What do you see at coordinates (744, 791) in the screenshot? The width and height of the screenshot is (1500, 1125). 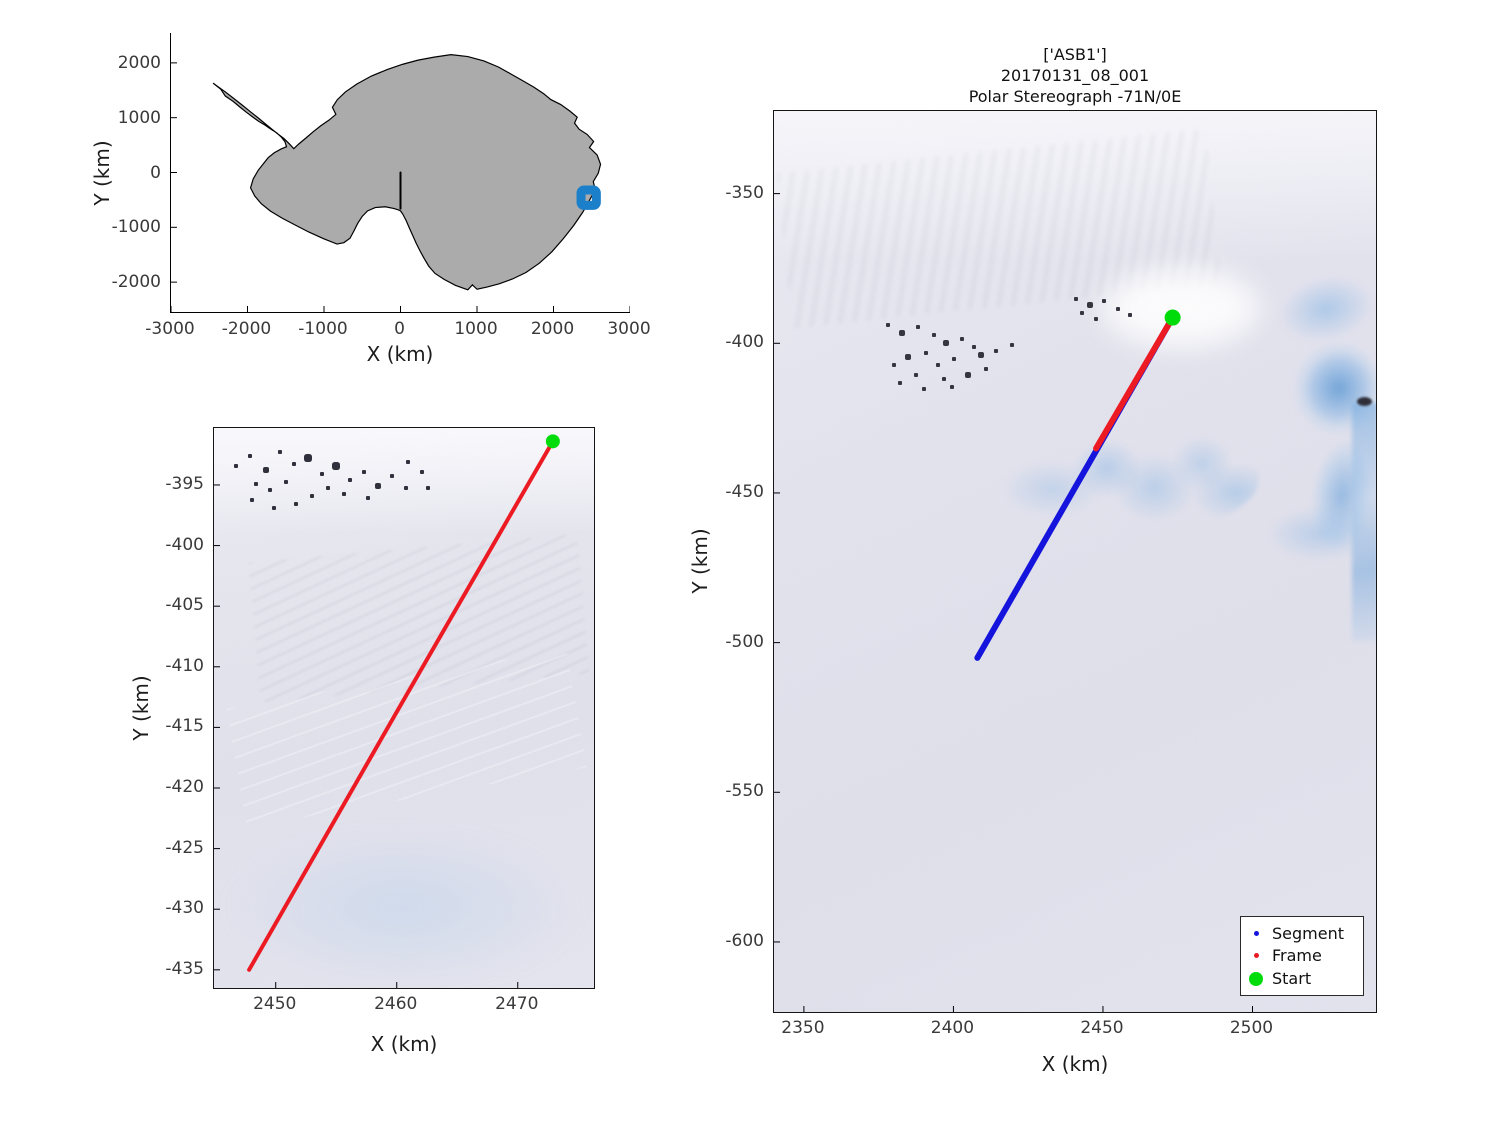 I see `y-tick-label: -550` at bounding box center [744, 791].